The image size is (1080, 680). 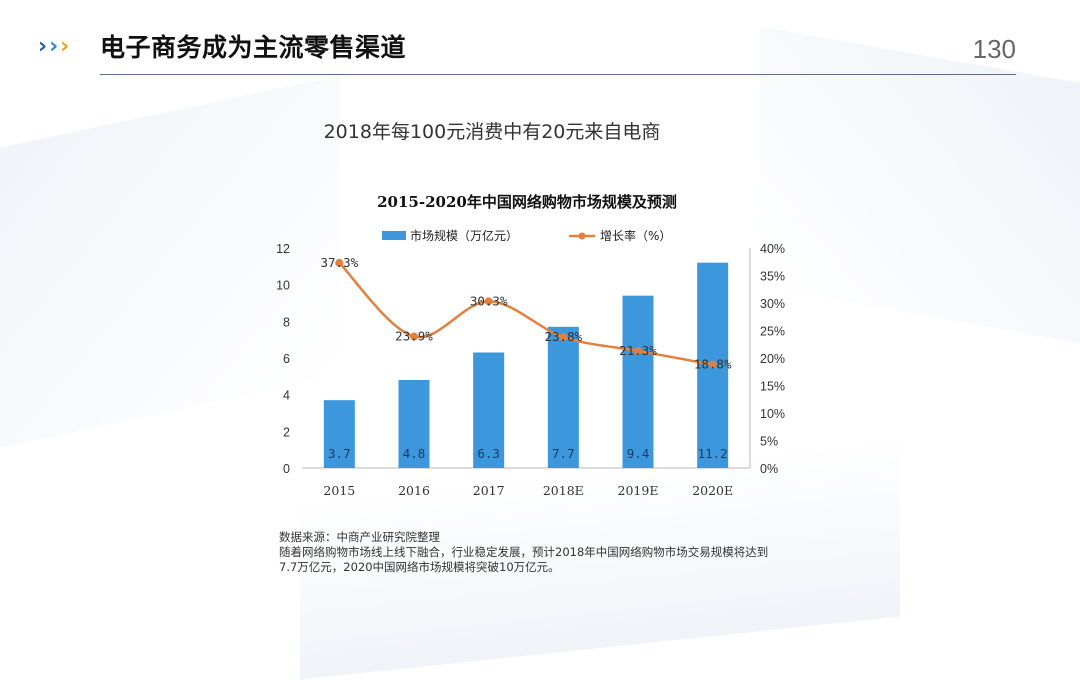 I want to click on x-axis-tick-label: 2017, so click(x=489, y=490).